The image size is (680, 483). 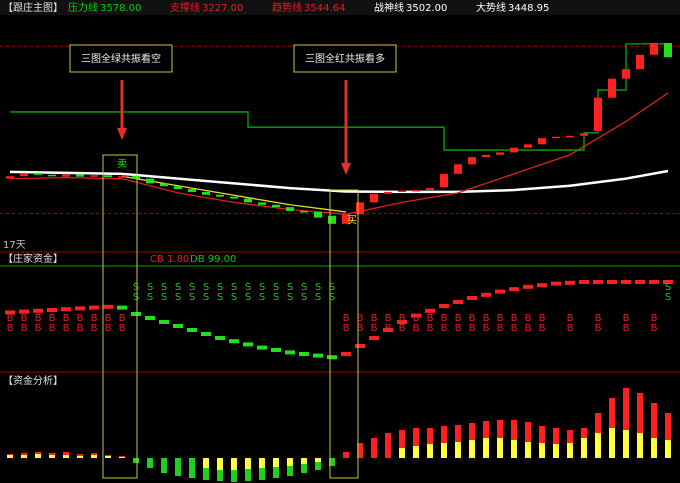 I want to click on indicator-value: 3448.95, so click(x=528, y=8).